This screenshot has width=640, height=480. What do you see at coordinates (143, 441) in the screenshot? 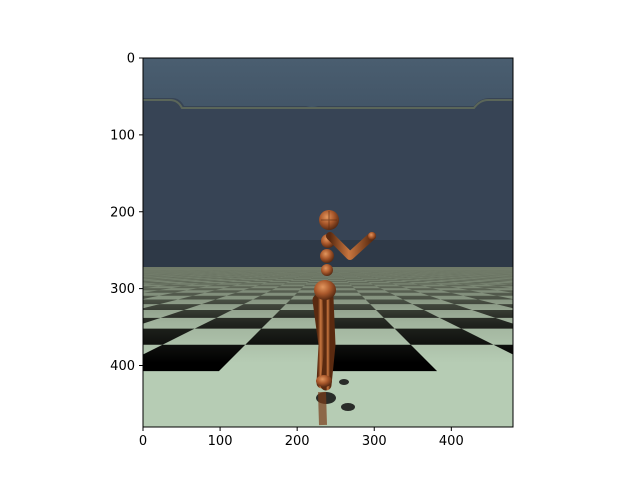
I see `x-tick-label: 0` at bounding box center [143, 441].